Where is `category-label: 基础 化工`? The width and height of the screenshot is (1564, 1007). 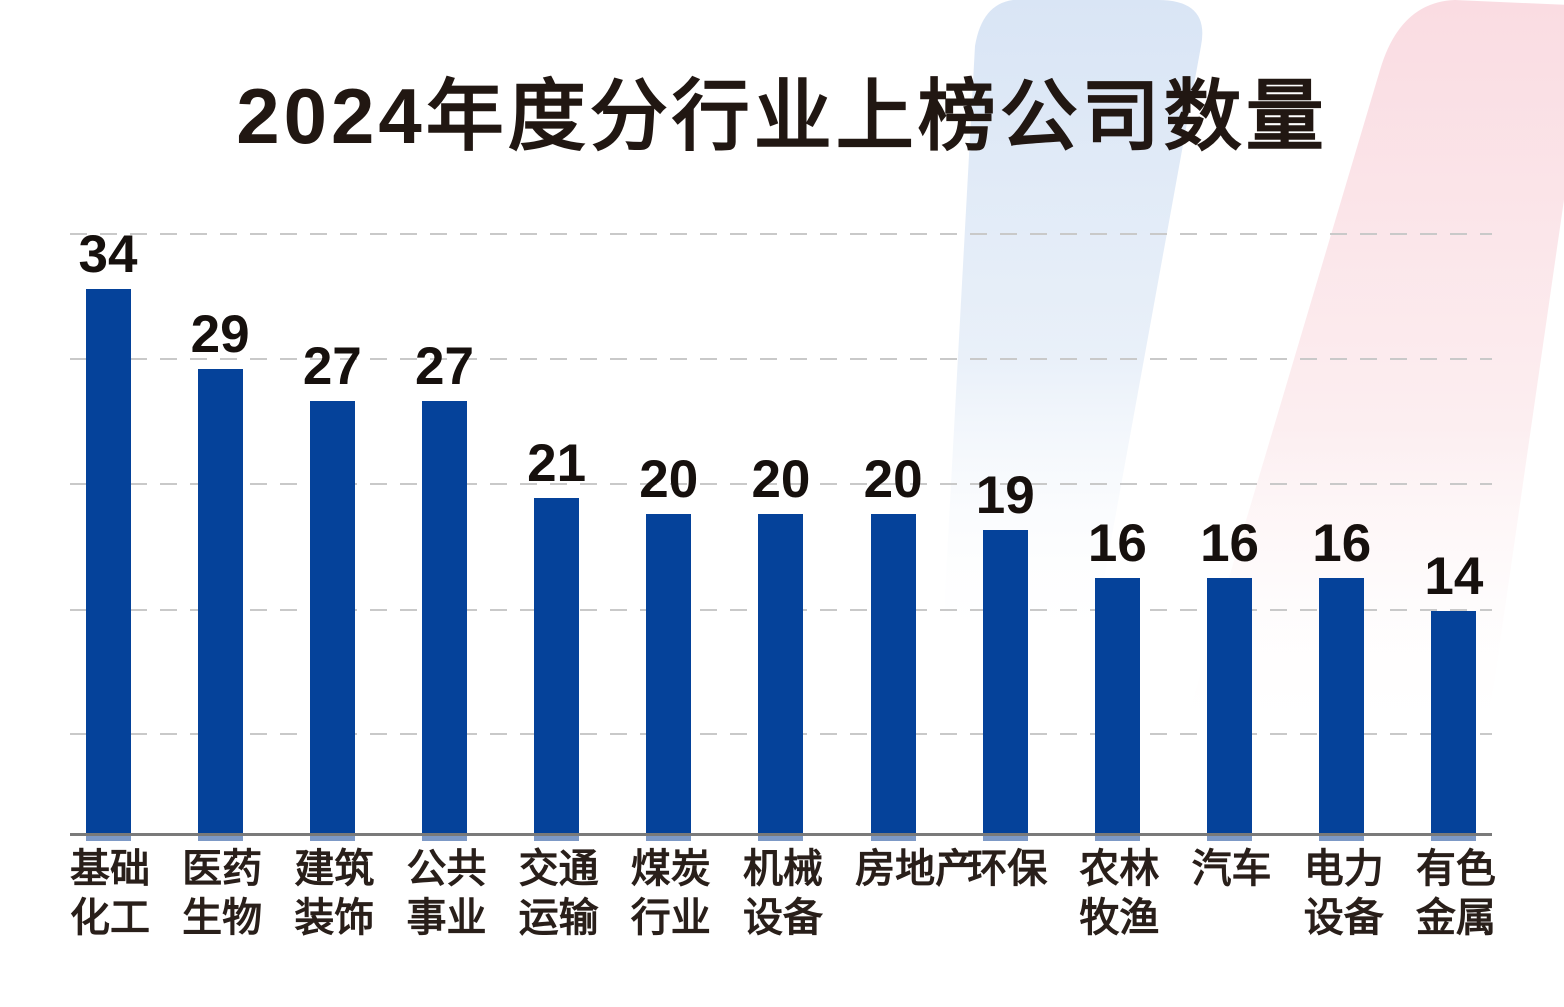
category-label: 基础 化工 is located at coordinates (110, 894).